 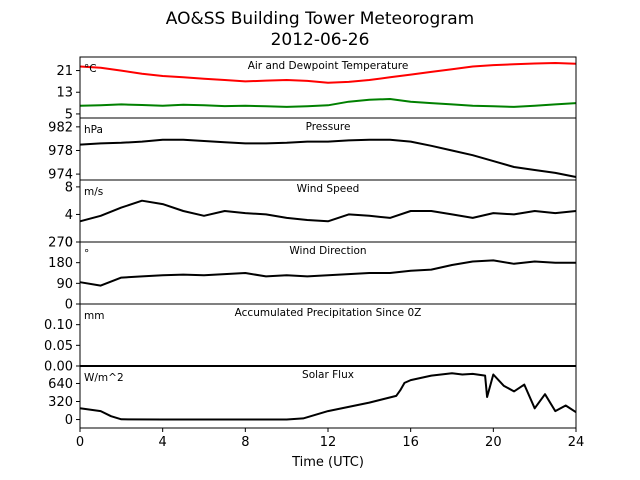 I want to click on y-tick-label-3-2: 90, so click(x=64, y=284).